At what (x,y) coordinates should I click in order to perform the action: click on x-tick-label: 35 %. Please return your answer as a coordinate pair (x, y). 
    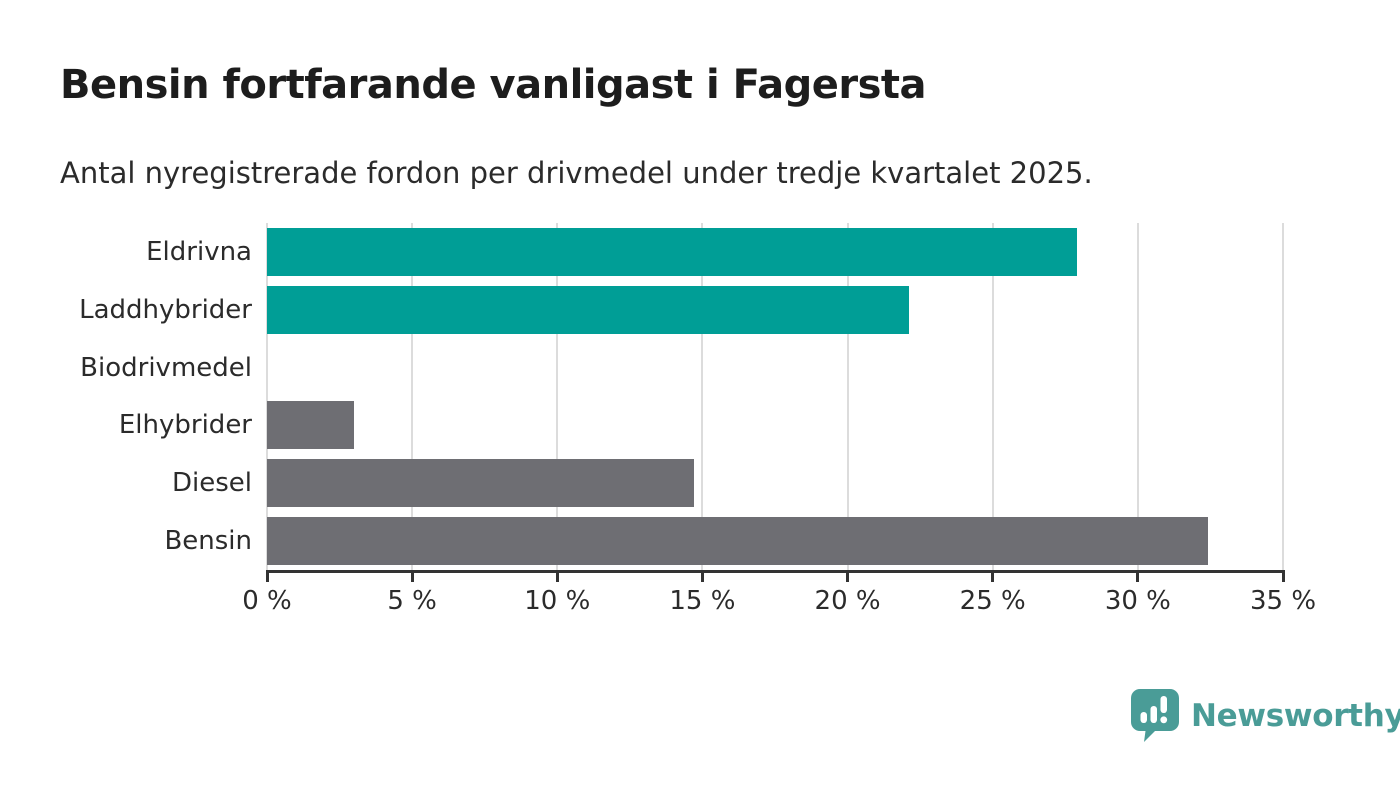
    Looking at the image, I should click on (1283, 601).